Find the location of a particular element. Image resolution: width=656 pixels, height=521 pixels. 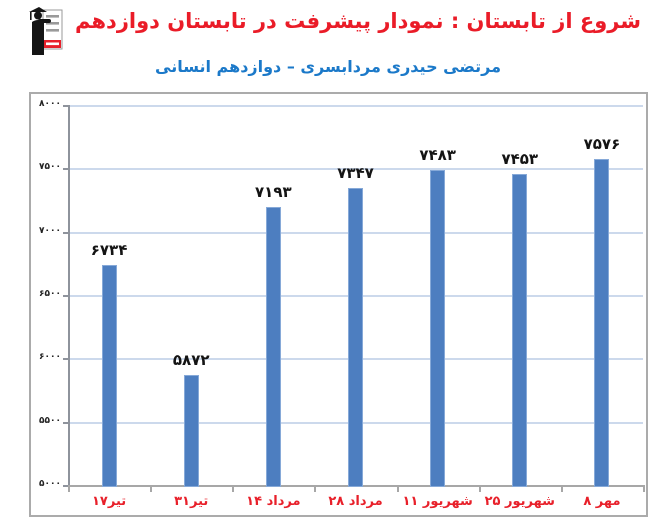

bar-value-label: ۵۸۷۲ is located at coordinates (191, 359).